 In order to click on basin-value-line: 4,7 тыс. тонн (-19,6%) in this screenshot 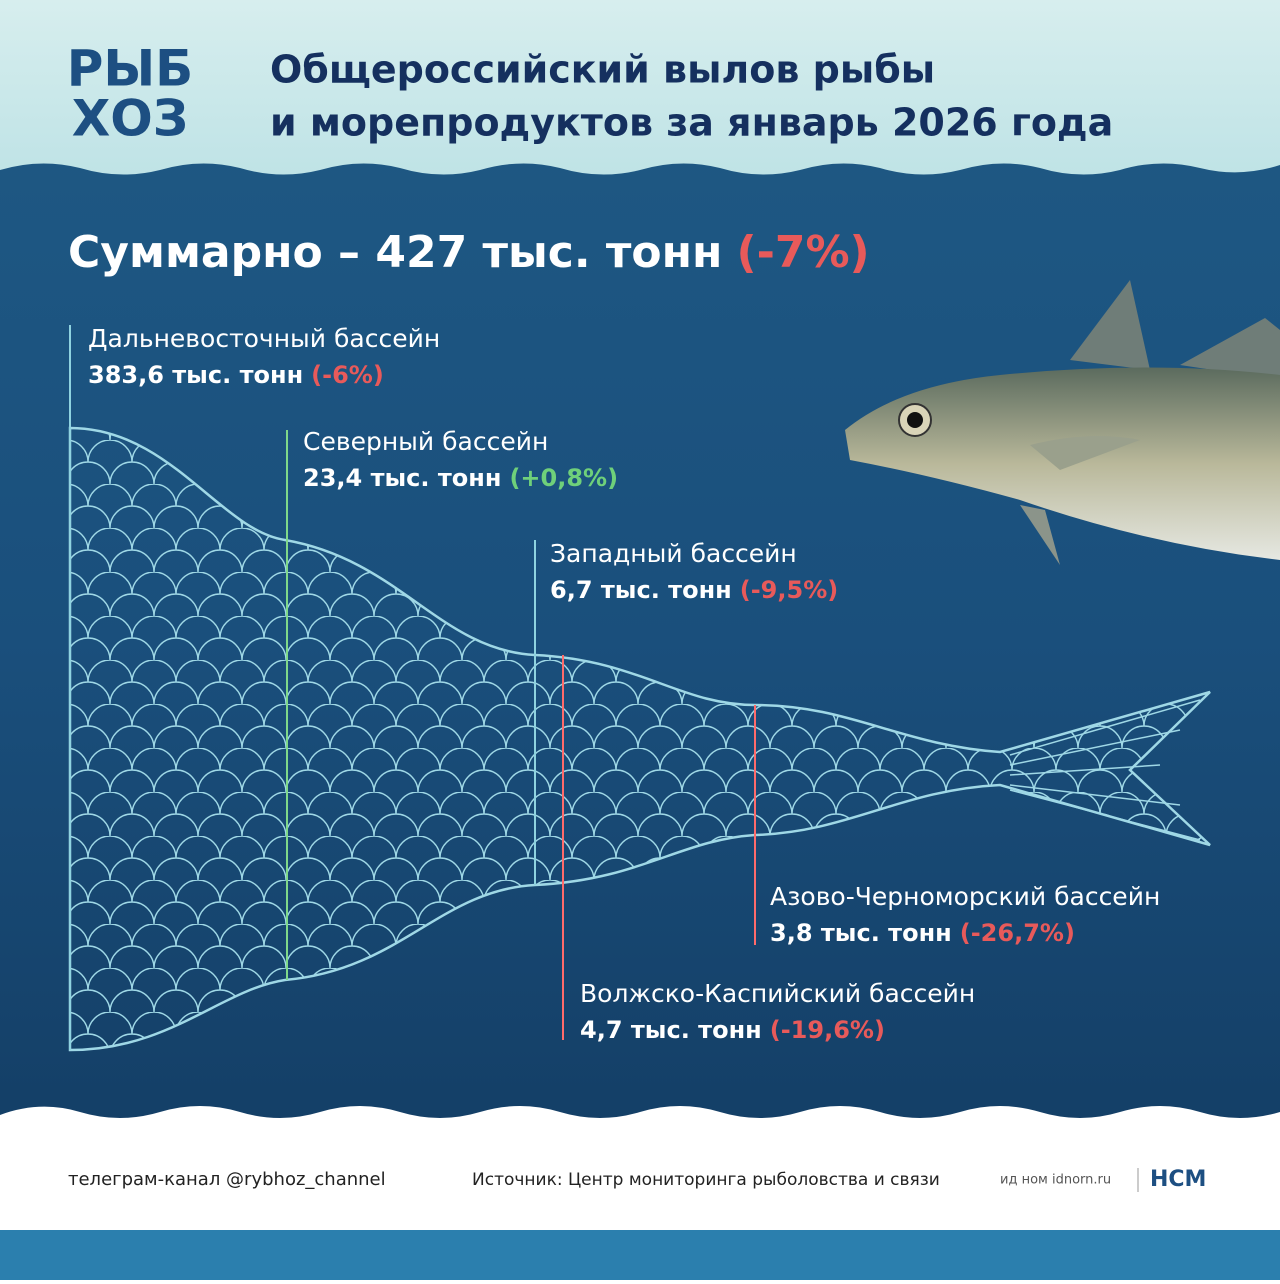, I will do `click(732, 1030)`.